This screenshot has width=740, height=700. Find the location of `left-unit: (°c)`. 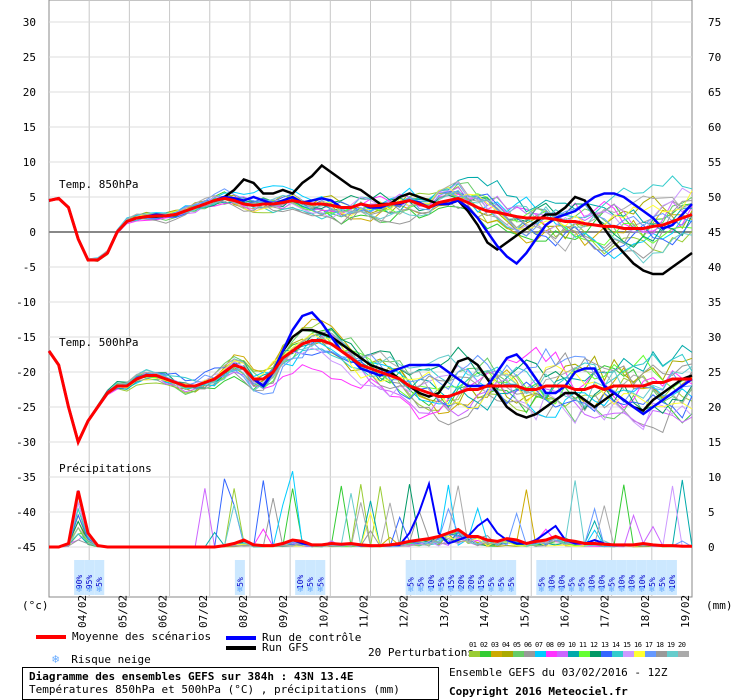

left-unit: (°c) is located at coordinates (35, 605).